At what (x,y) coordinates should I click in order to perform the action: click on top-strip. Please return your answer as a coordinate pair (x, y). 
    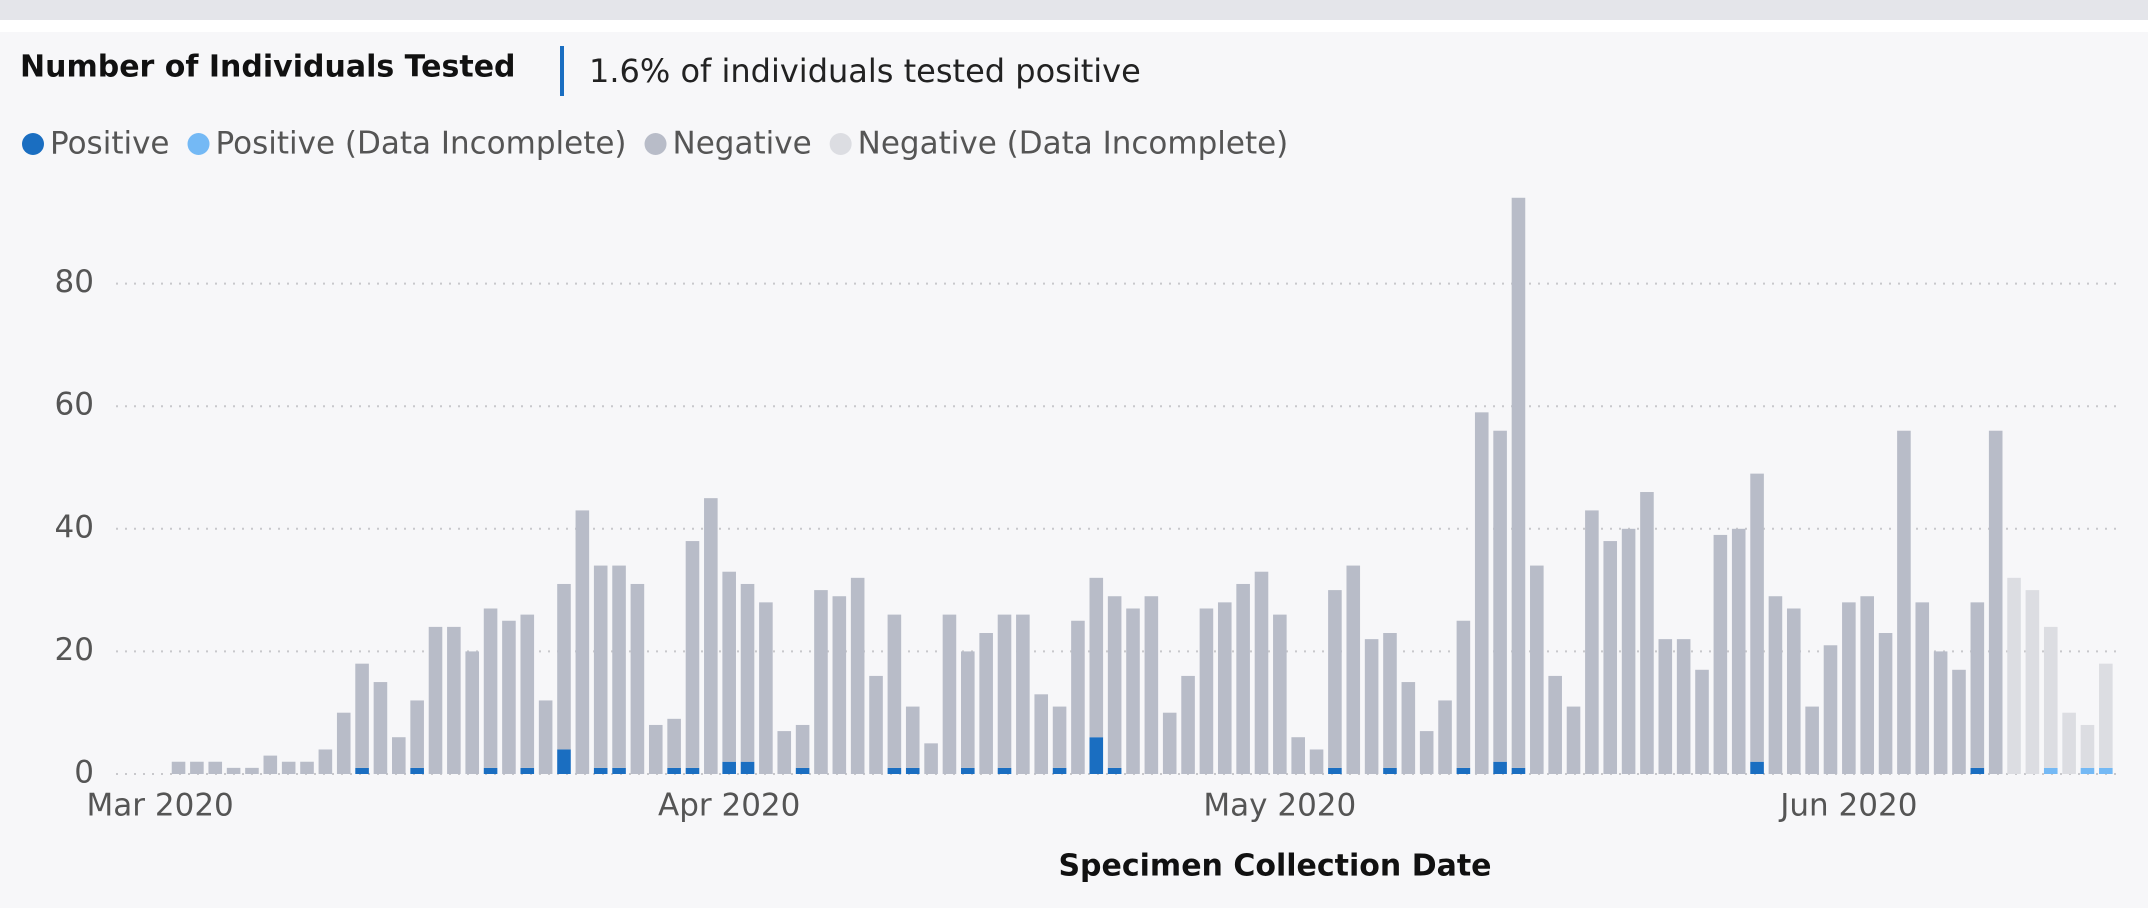
    Looking at the image, I should click on (1074, 10).